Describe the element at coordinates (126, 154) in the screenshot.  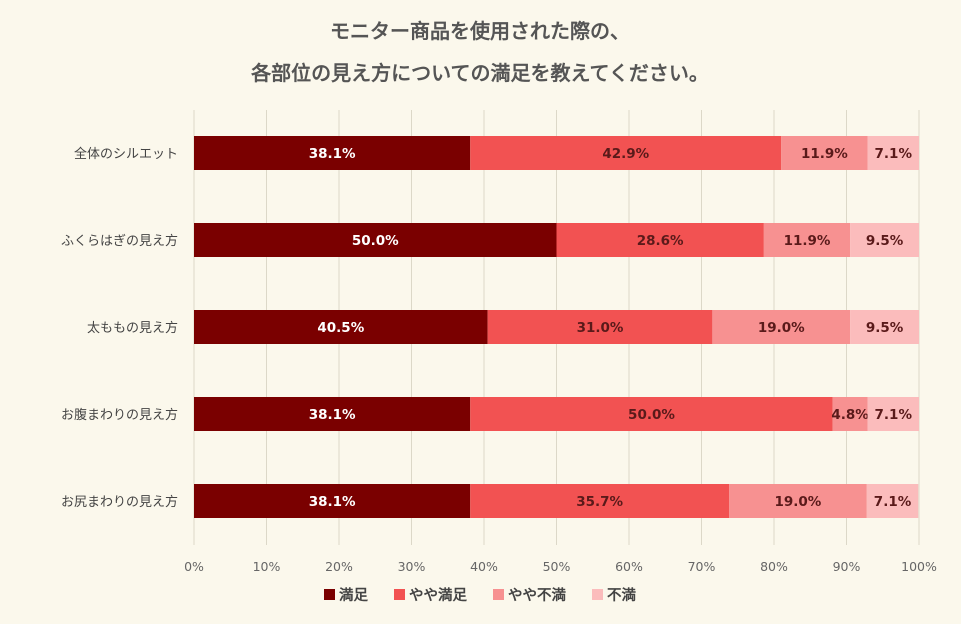
I see `category-label: 全体のシルエット` at that location.